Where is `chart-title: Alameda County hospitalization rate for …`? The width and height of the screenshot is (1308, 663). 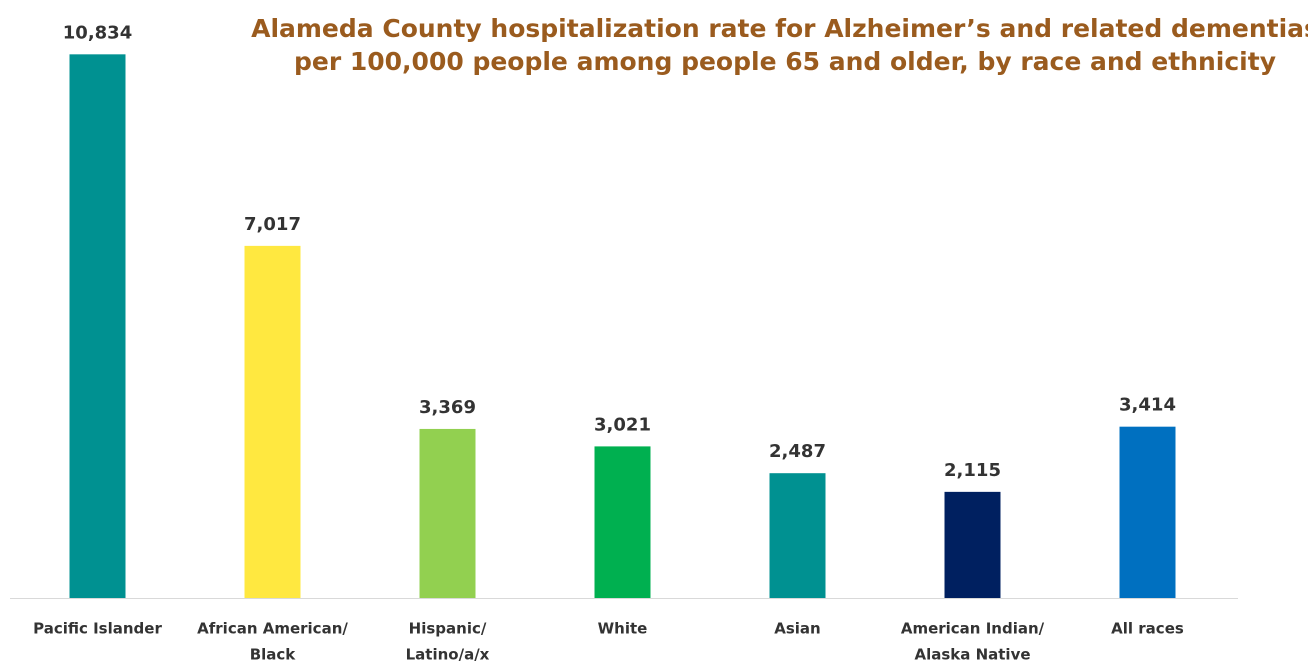
chart-title: Alameda County hospitalization rate for … is located at coordinates (779, 28).